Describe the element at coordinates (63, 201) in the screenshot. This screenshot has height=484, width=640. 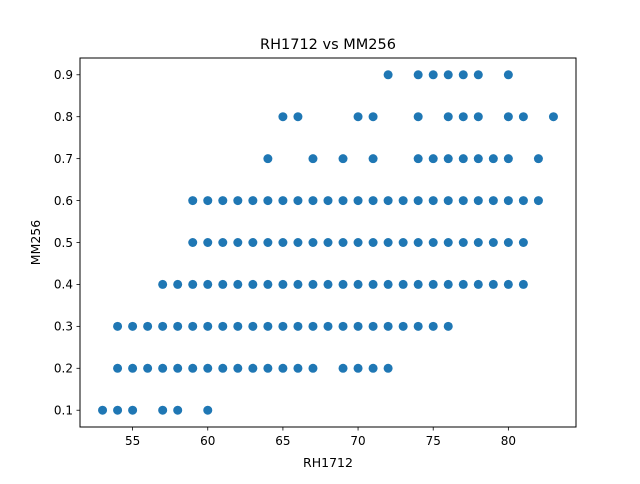
I see `y-tick-label: 0.6` at that location.